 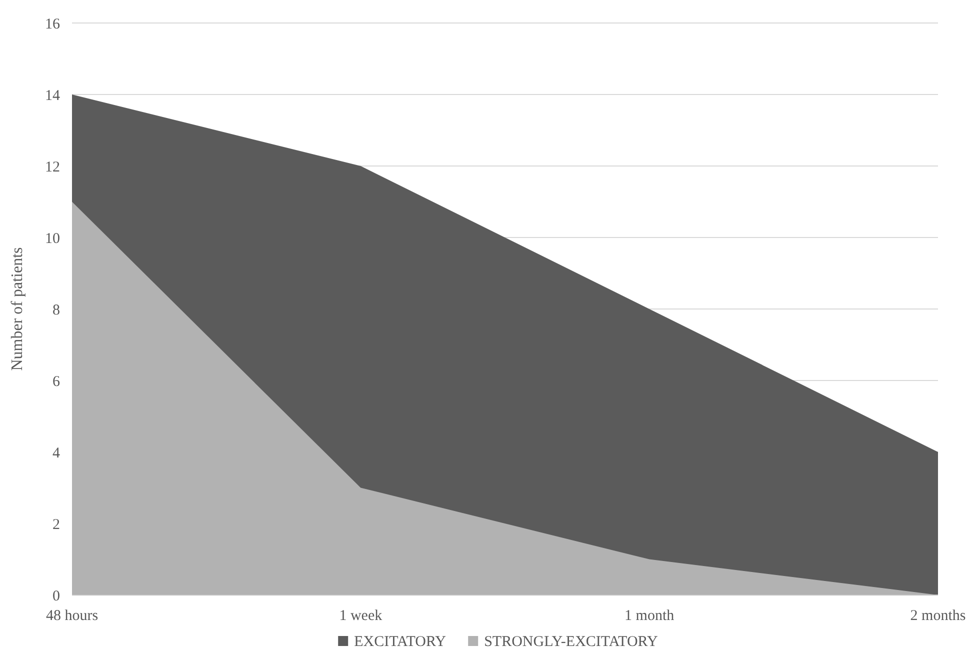 I want to click on y-tick-label: 6, so click(x=56, y=382).